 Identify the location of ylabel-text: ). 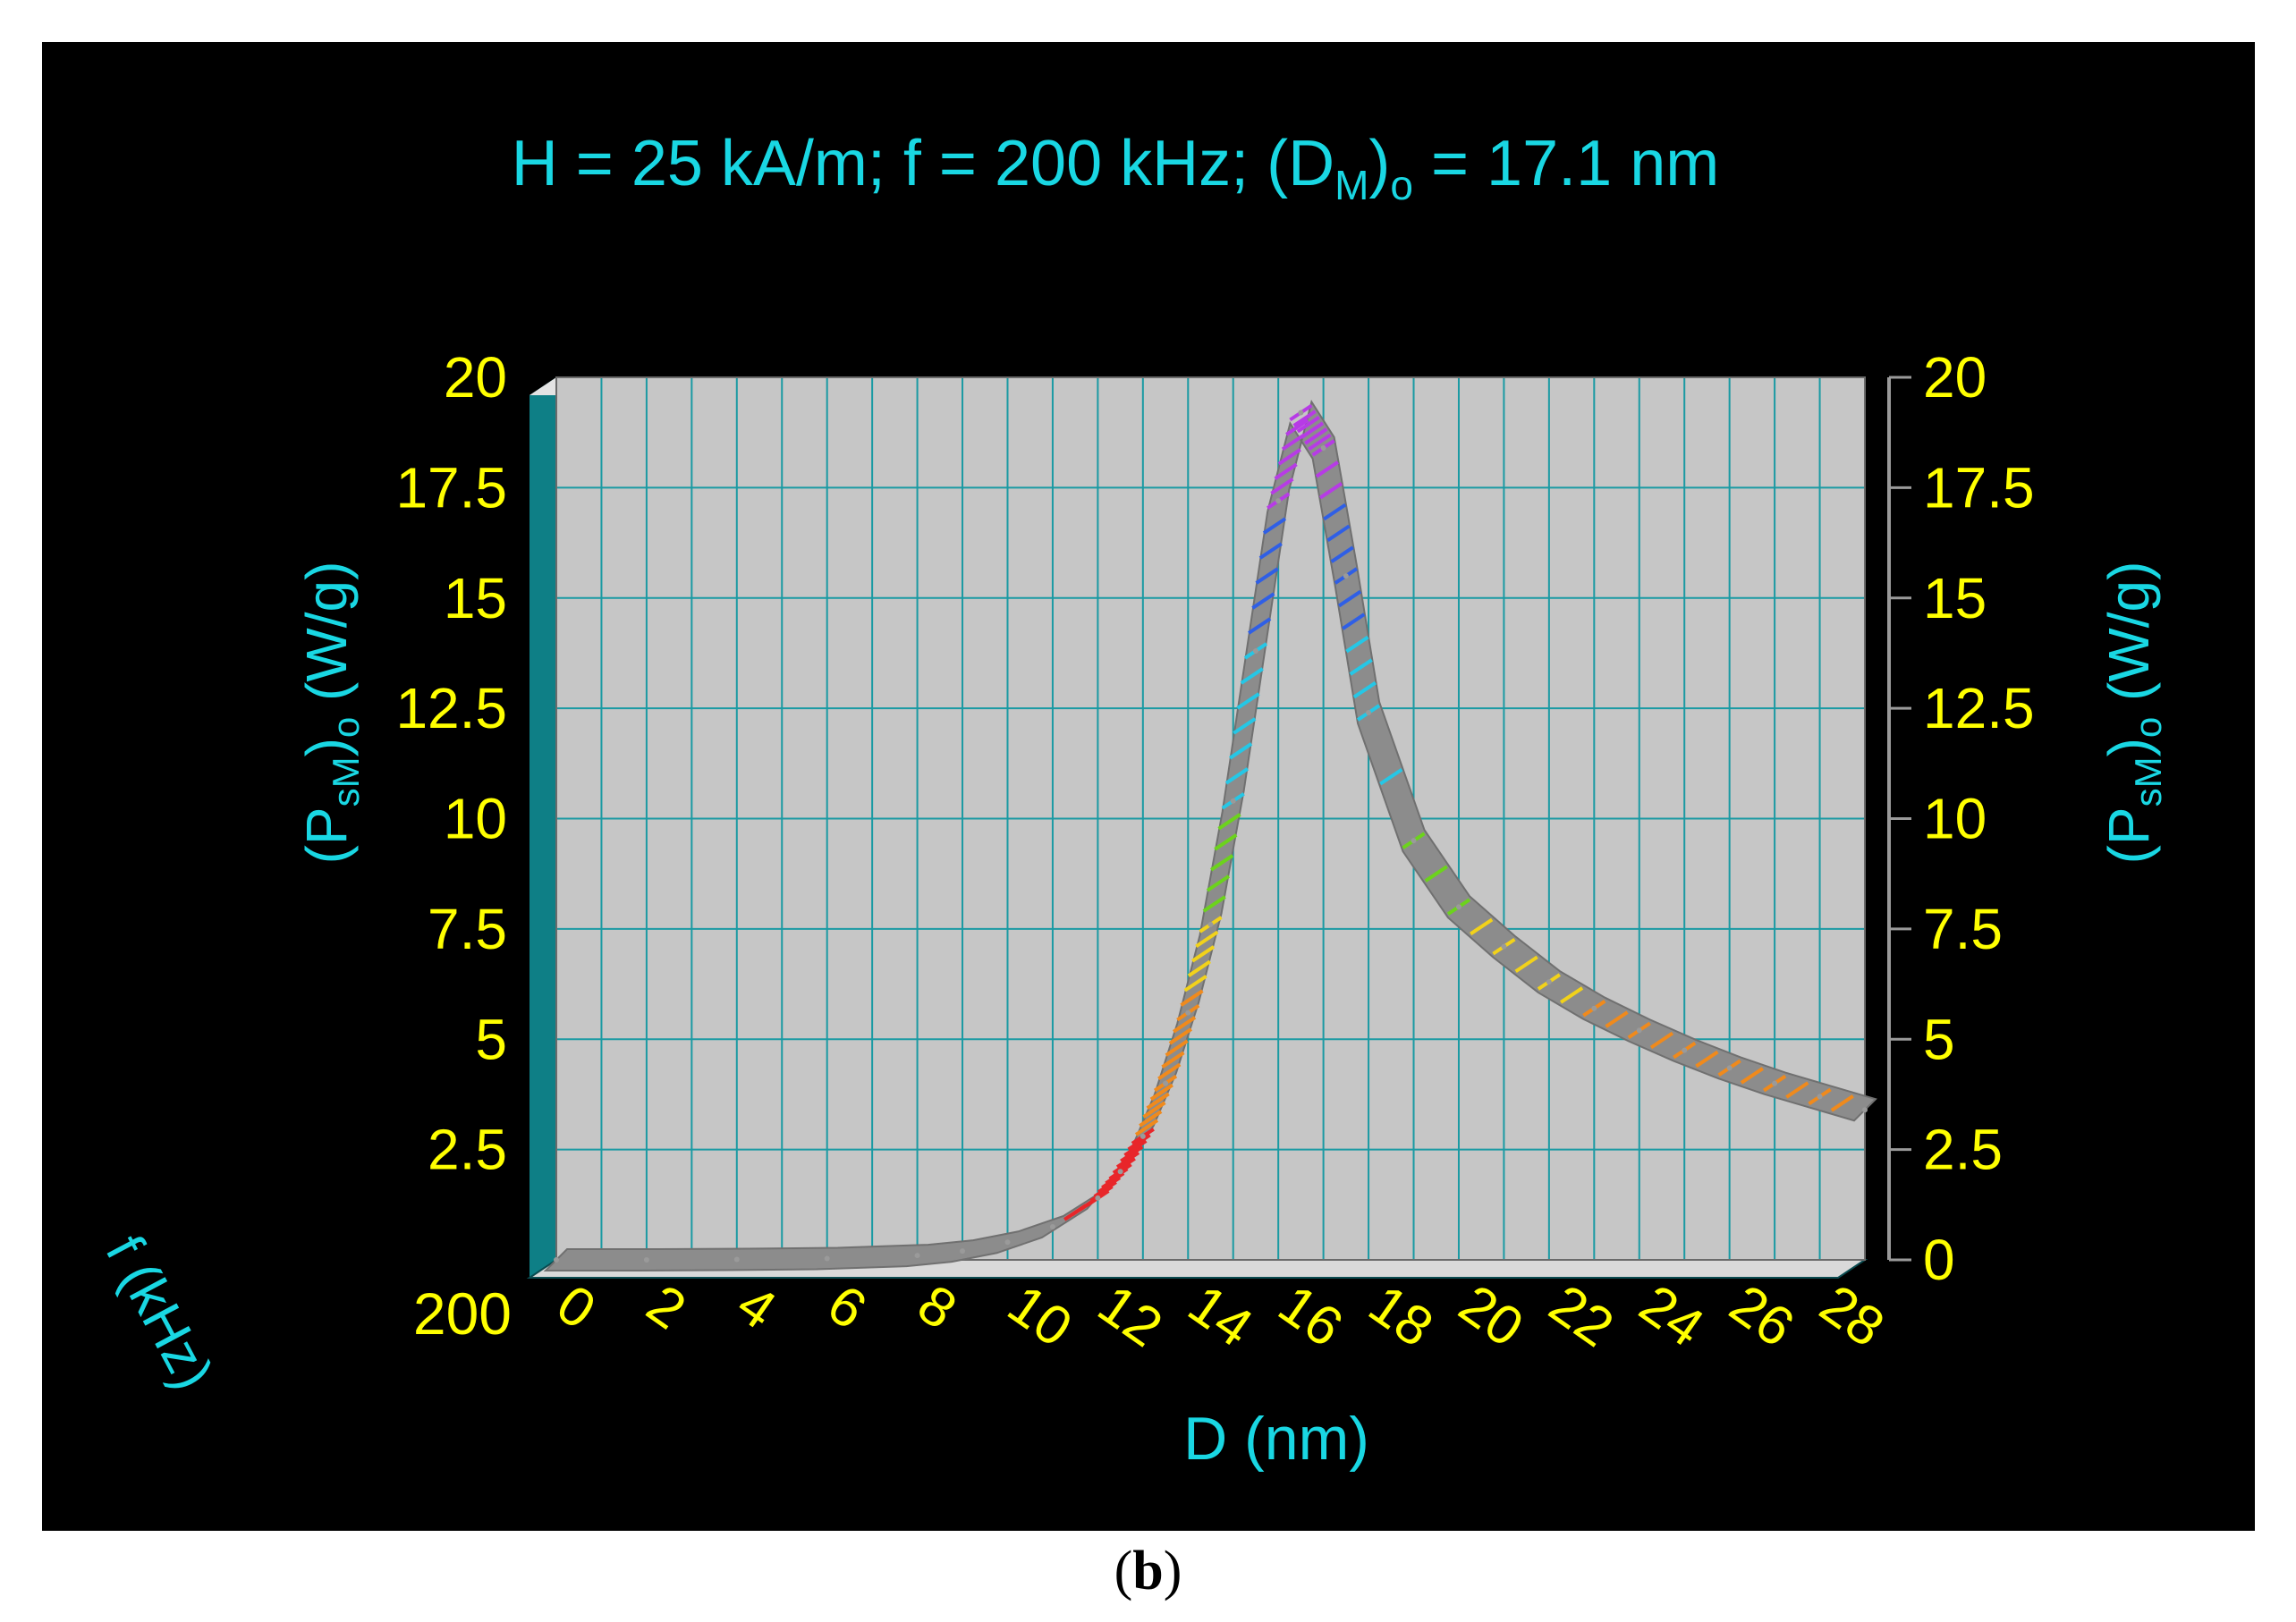
(326, 747).